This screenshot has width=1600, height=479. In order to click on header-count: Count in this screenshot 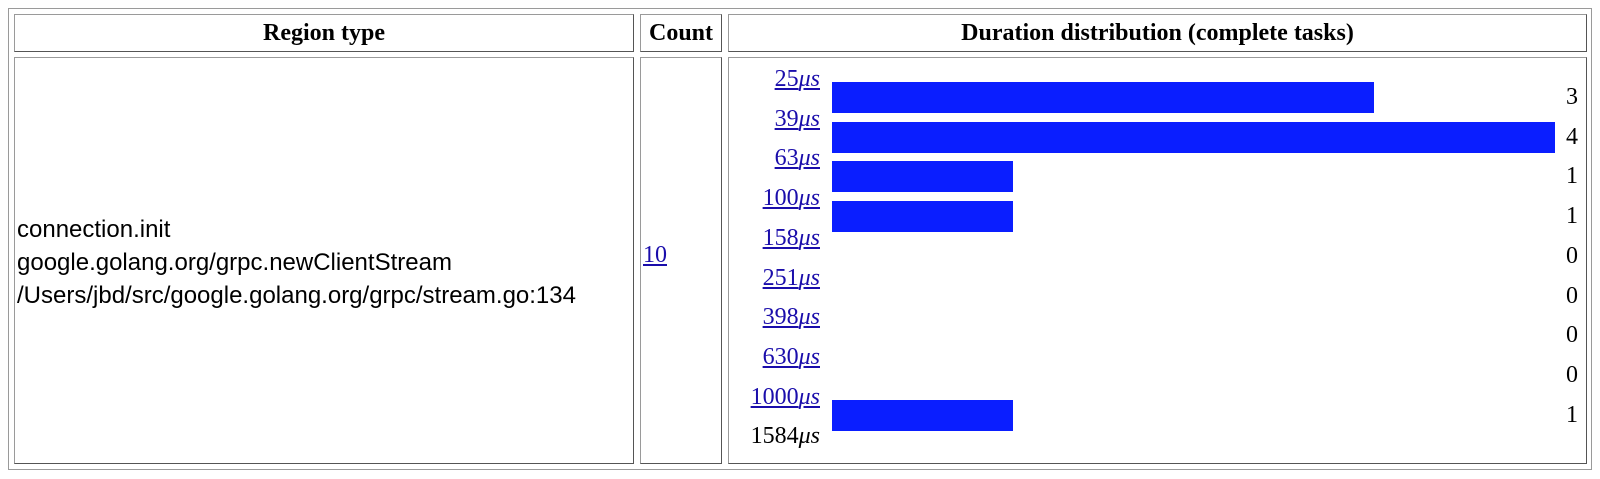, I will do `click(681, 33)`.